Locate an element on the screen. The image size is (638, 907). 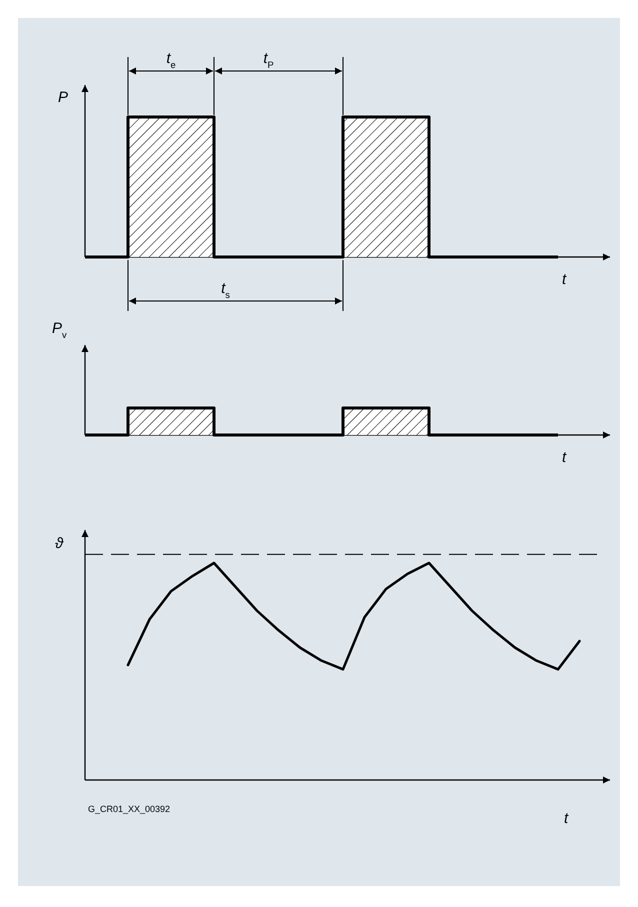
y-axis-title: ϑ is located at coordinates (59, 543).